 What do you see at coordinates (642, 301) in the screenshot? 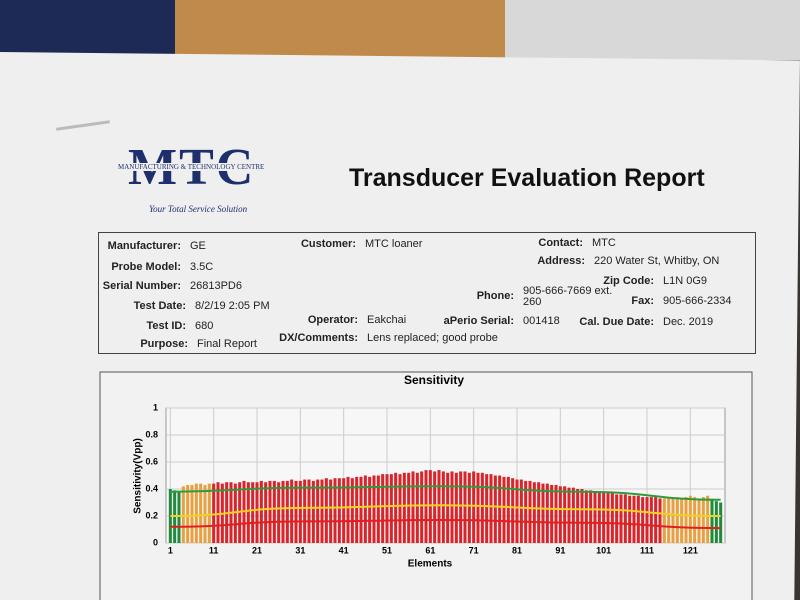
I see `field-label: Fax:` at bounding box center [642, 301].